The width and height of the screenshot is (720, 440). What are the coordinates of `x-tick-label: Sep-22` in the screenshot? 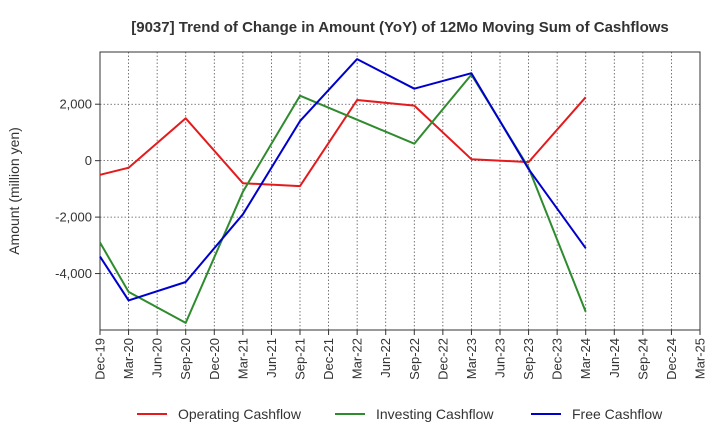 It's located at (414, 359).